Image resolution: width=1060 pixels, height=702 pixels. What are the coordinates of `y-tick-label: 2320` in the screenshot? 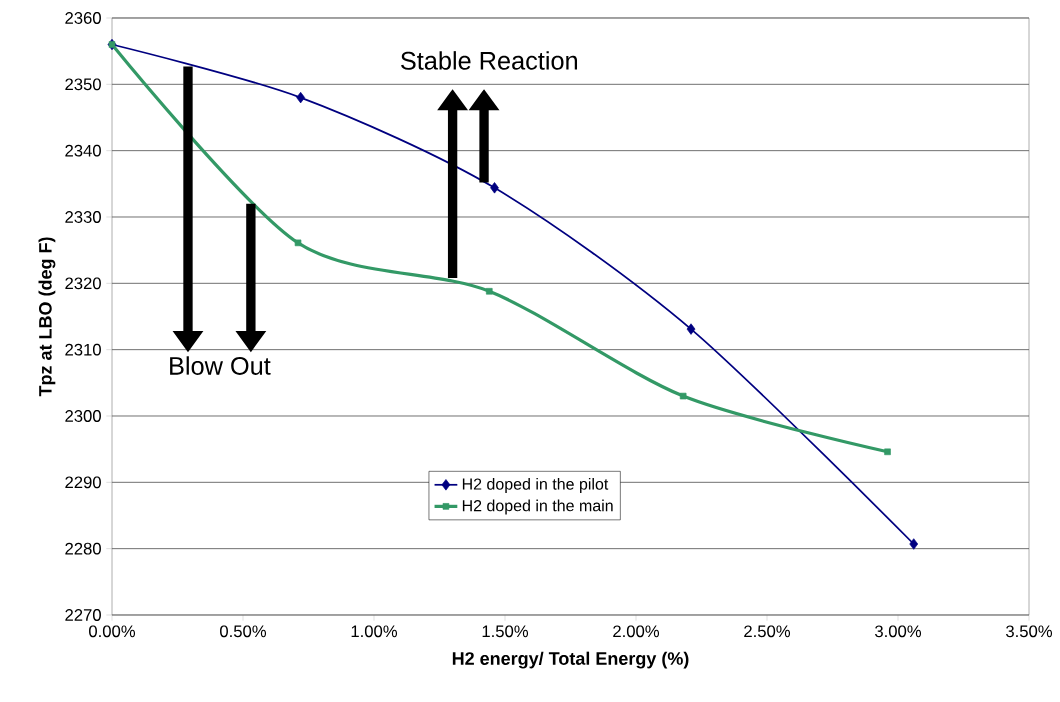 It's located at (83, 283).